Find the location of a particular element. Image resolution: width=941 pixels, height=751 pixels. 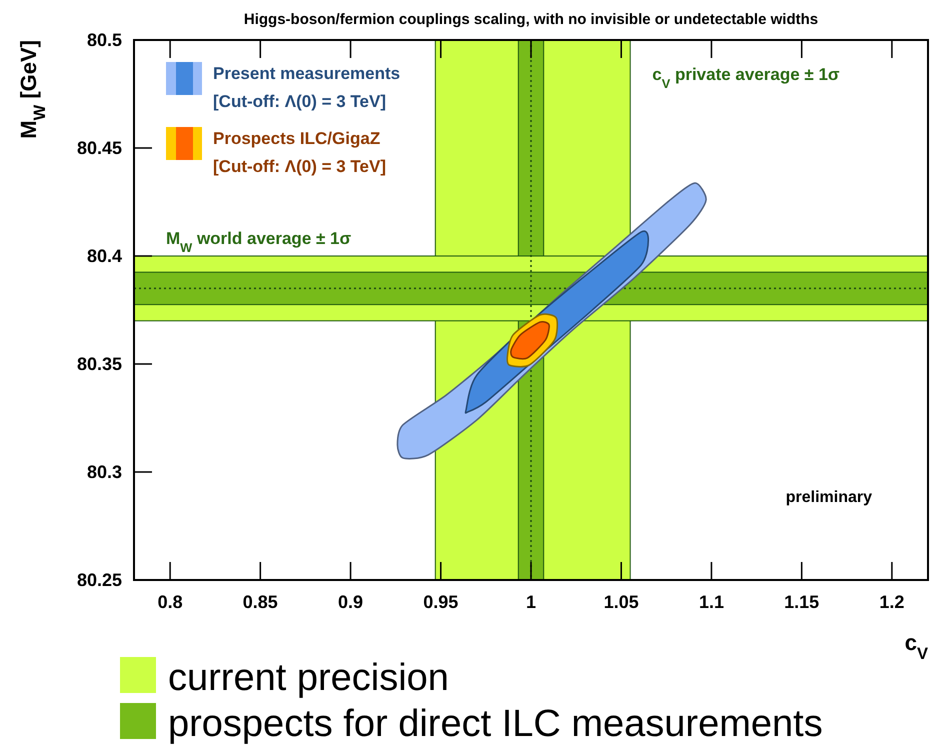

annotation: preliminary is located at coordinates (829, 497).